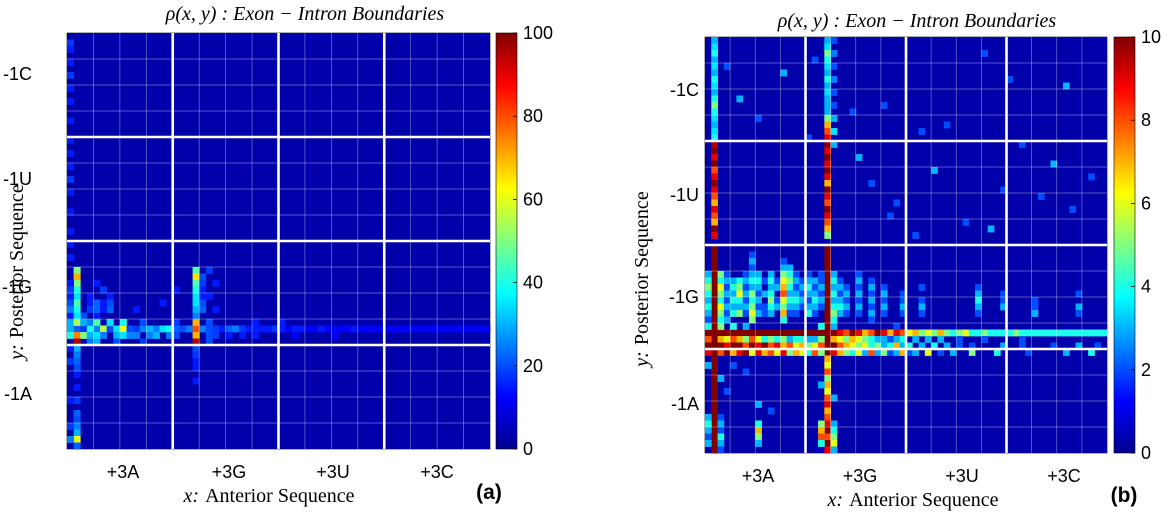 This screenshot has width=1176, height=522. What do you see at coordinates (835, 500) in the screenshot?
I see `panel-b-xlabel-var: x:` at bounding box center [835, 500].